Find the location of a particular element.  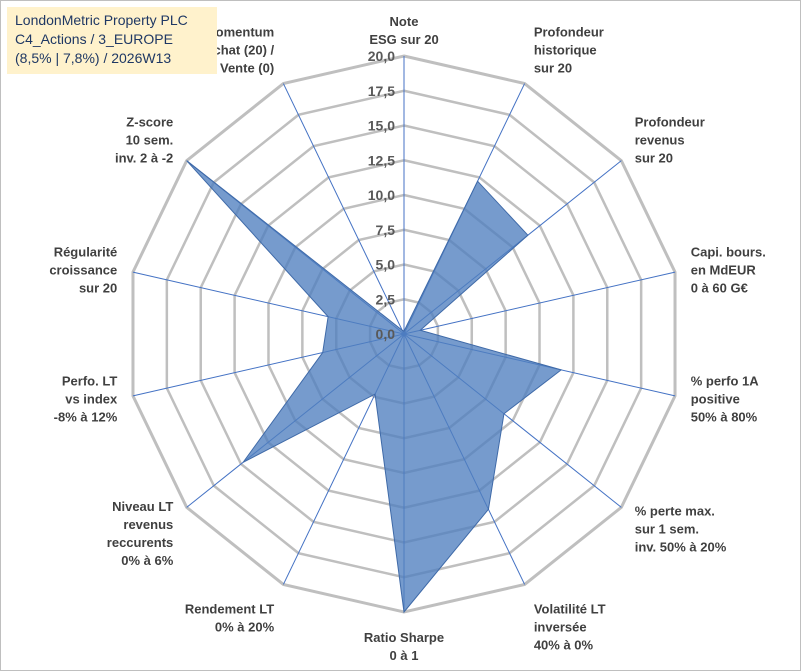

axis-label-line: vs index is located at coordinates (91, 399).